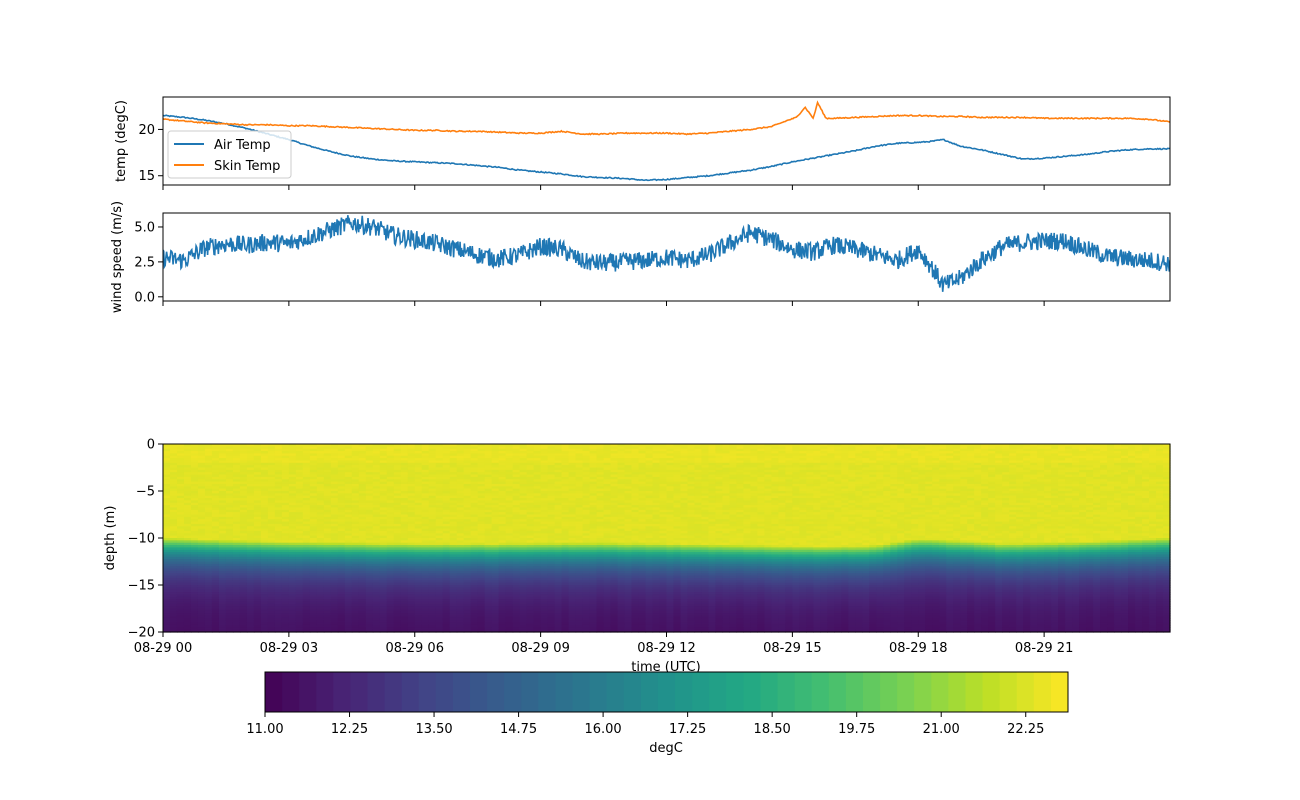 This screenshot has width=1300, height=800. I want to click on skin-temp-line, so click(666, 118).